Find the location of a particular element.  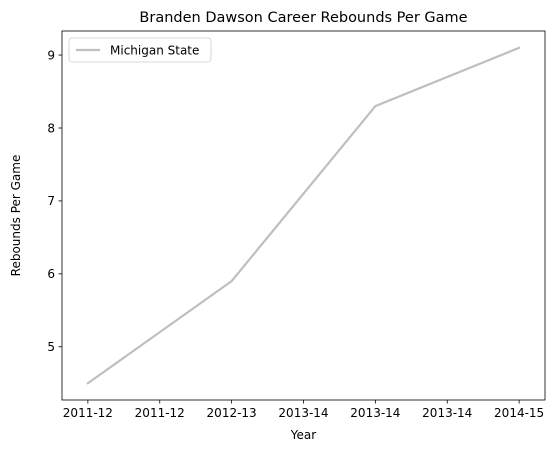

y-axis-label: Rebounds Per Game is located at coordinates (16, 216).